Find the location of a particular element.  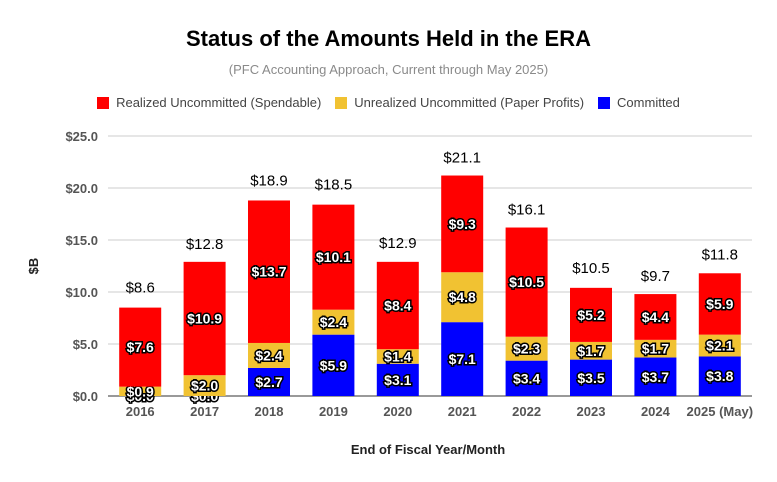

data-label-committed: $3.7 is located at coordinates (655, 377).